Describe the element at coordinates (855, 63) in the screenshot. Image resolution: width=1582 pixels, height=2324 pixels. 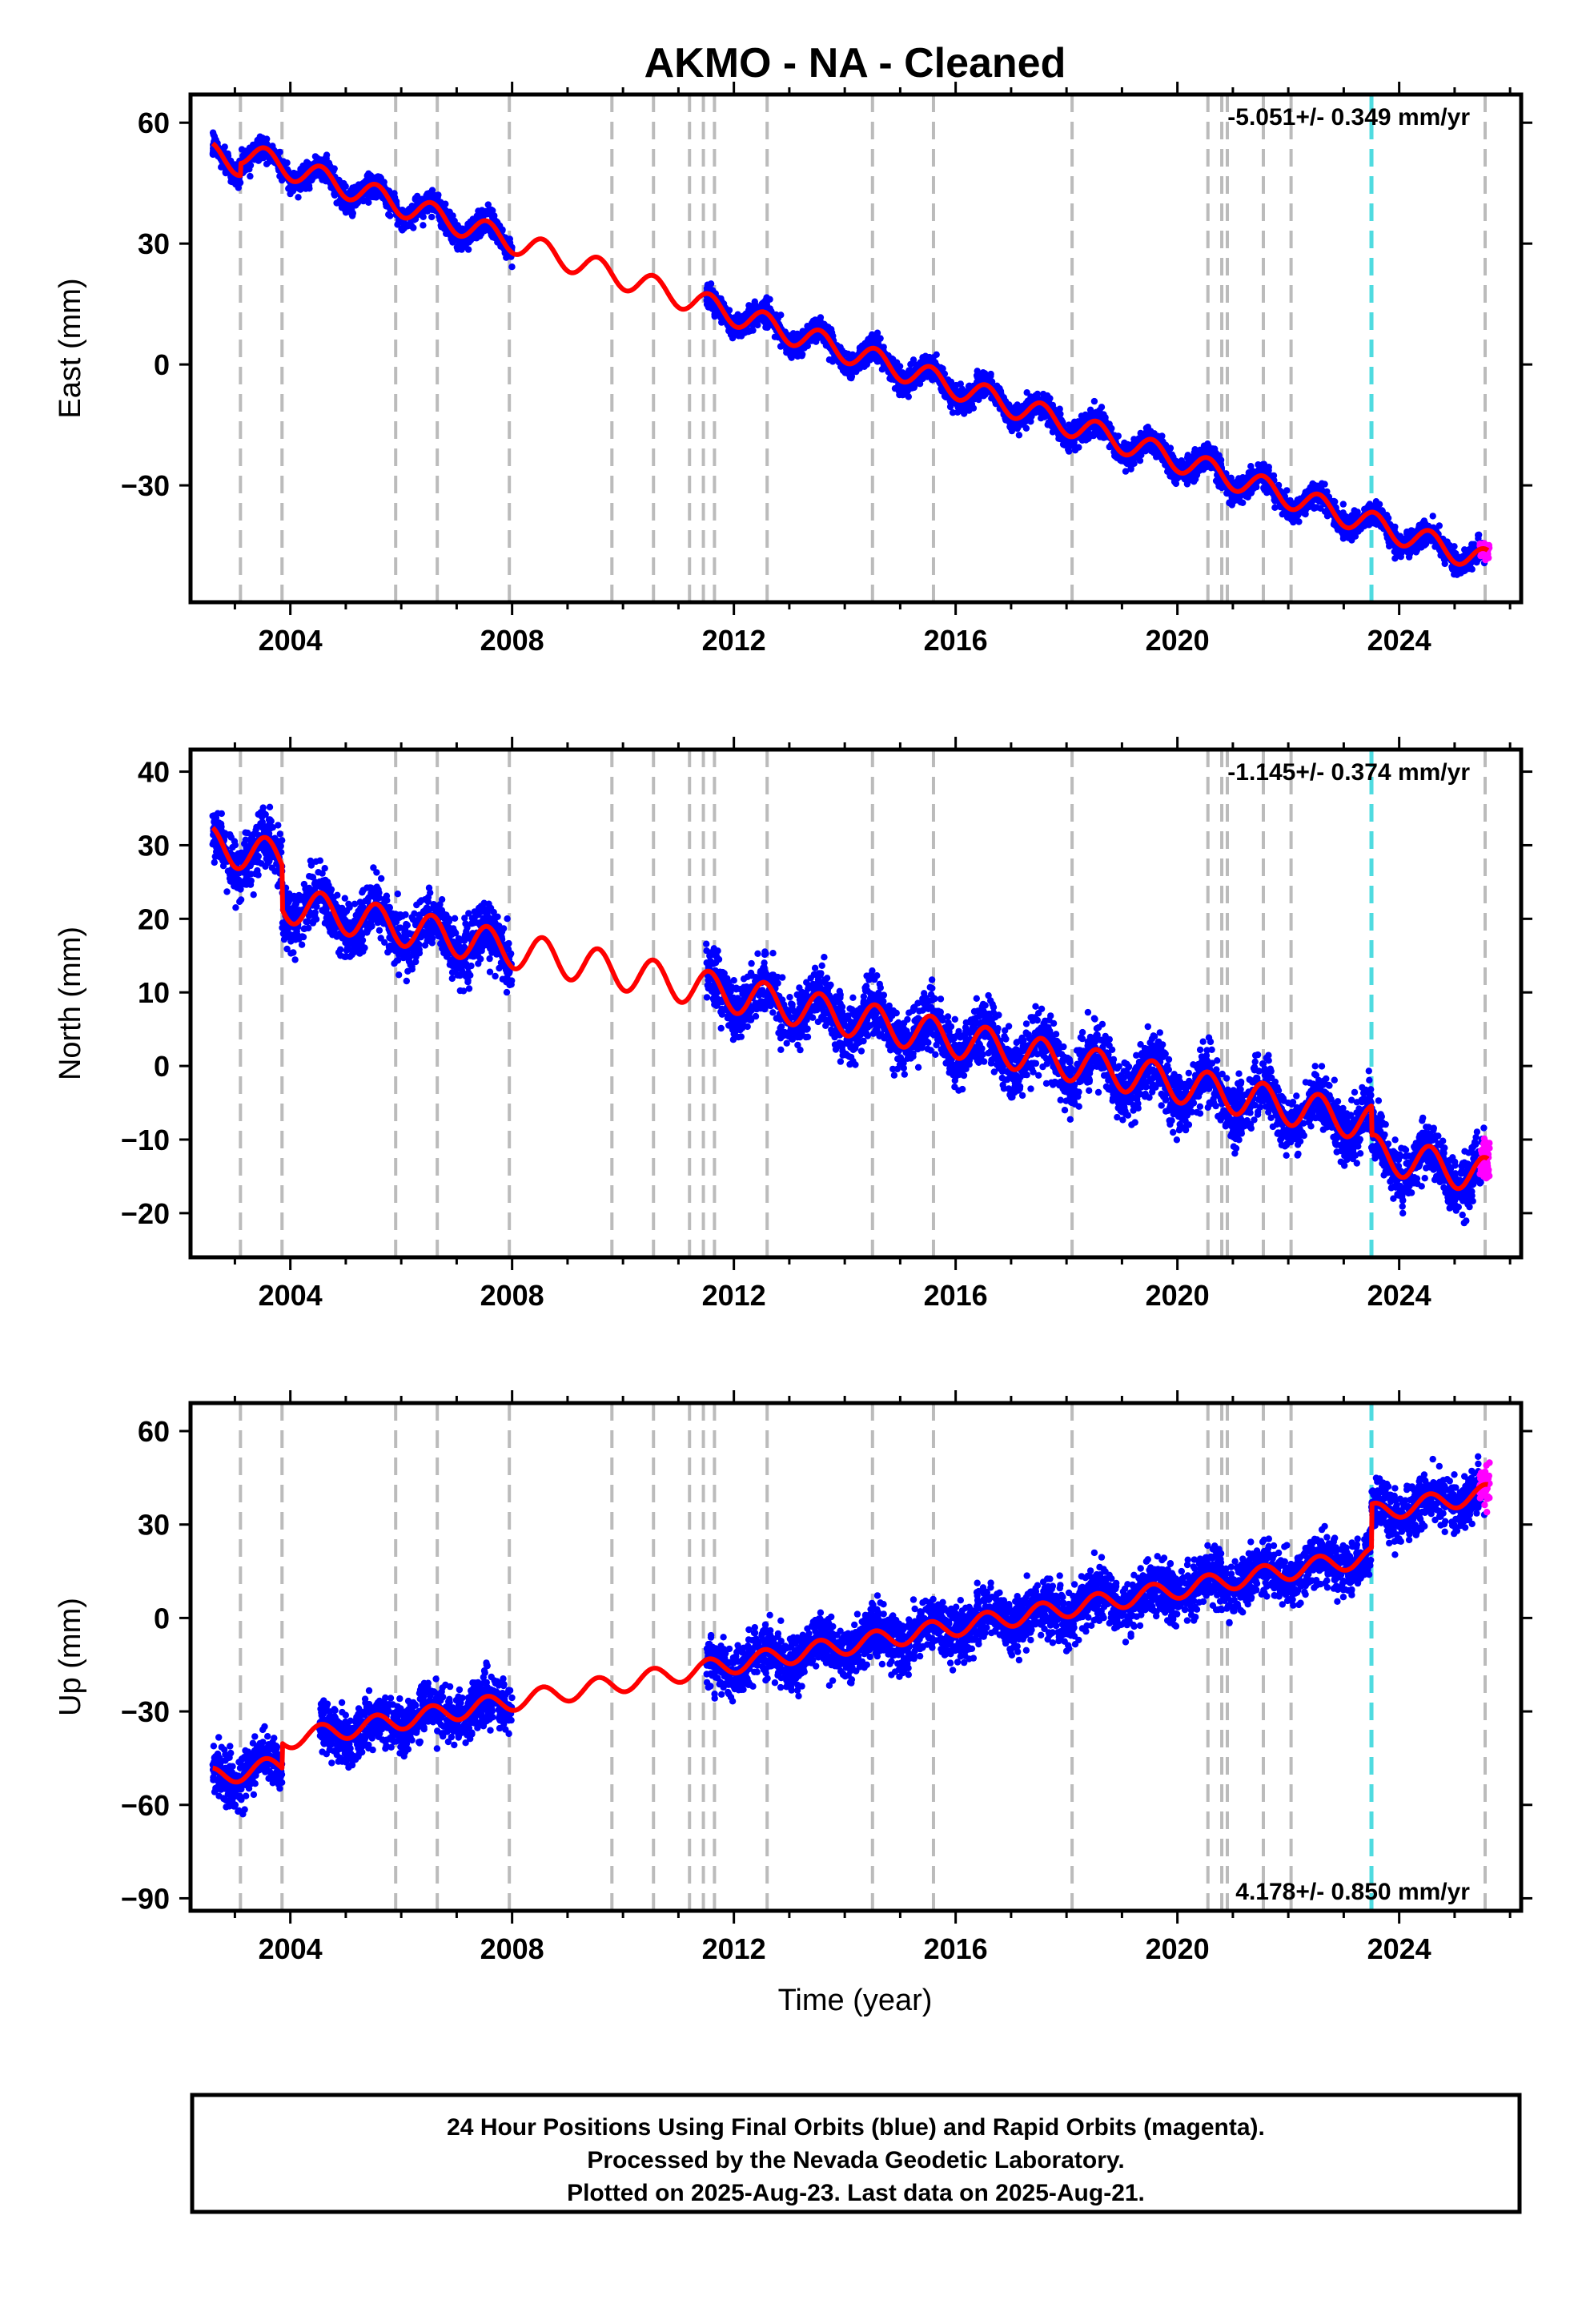
I see `figure-title: AKMO - NA - Cleaned` at that location.